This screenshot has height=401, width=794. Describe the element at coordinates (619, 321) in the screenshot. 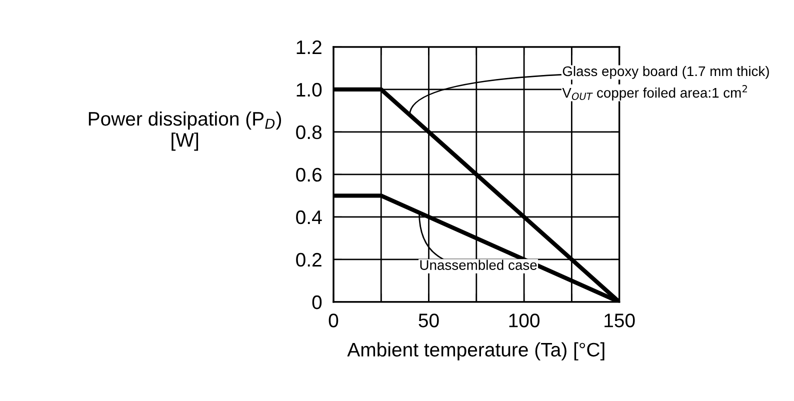

I see `x-tick-label: 150` at that location.